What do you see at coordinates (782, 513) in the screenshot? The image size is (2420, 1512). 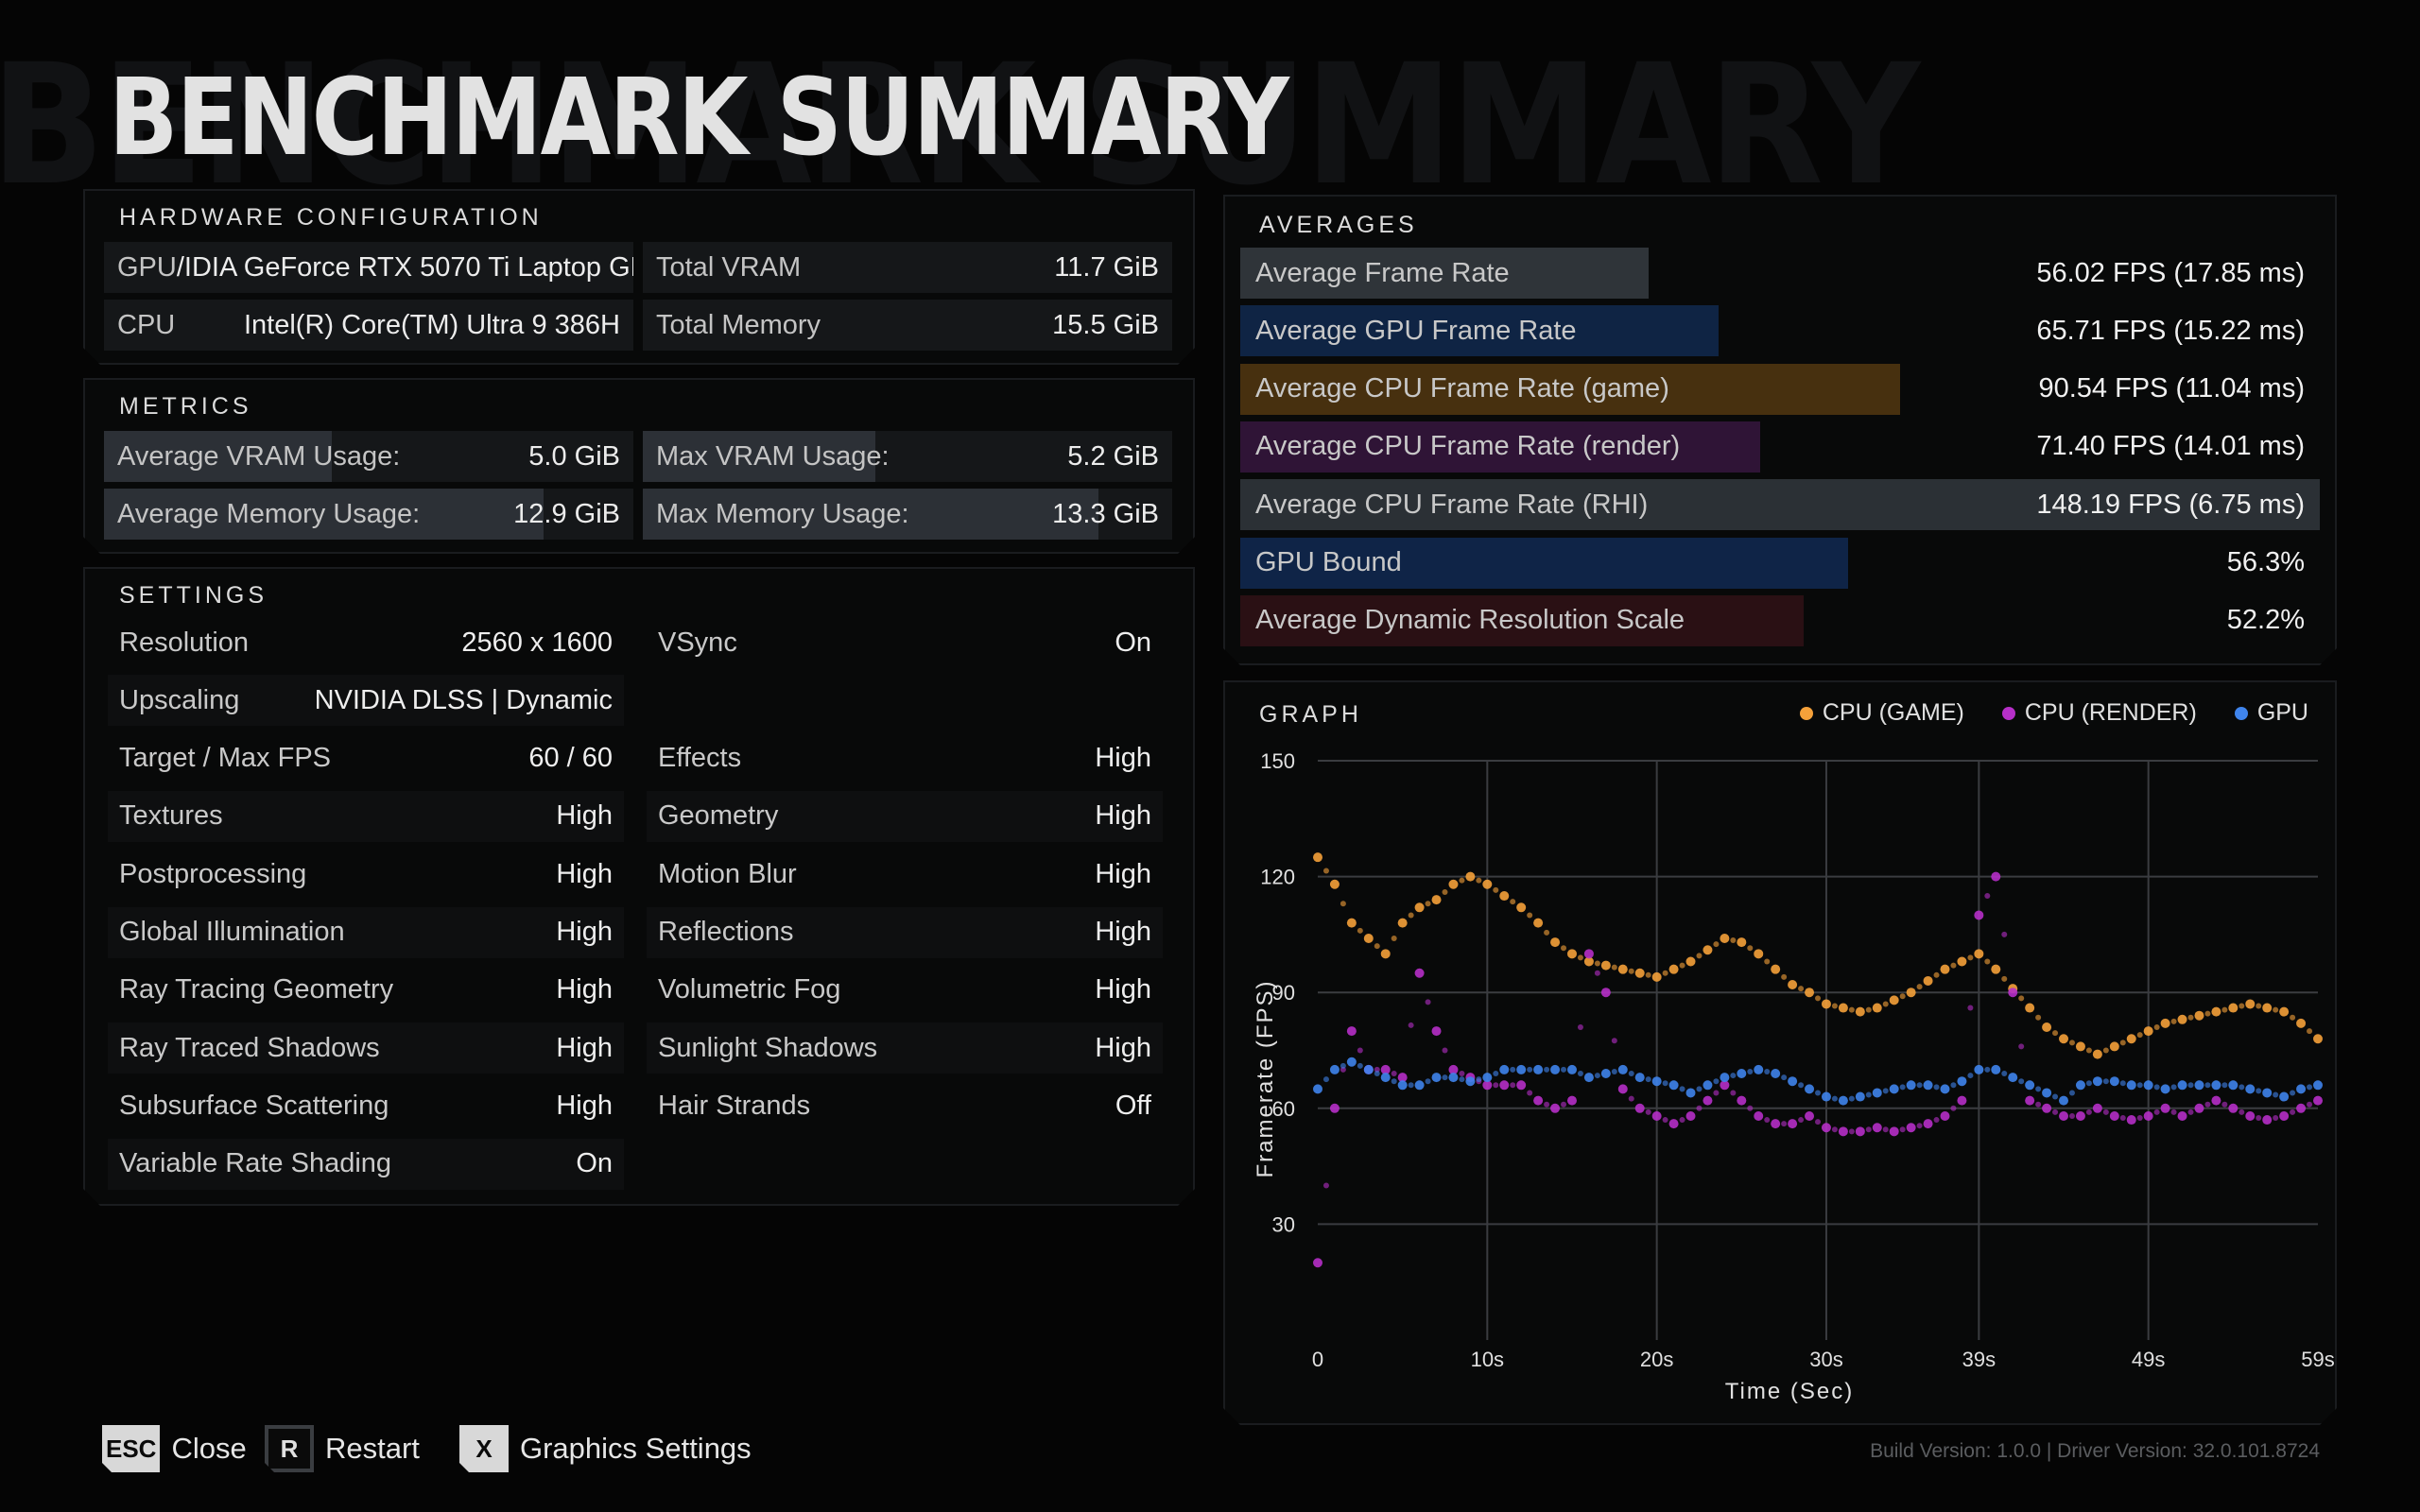 I see `max-memory-usage-label: Max Memory Usage:` at bounding box center [782, 513].